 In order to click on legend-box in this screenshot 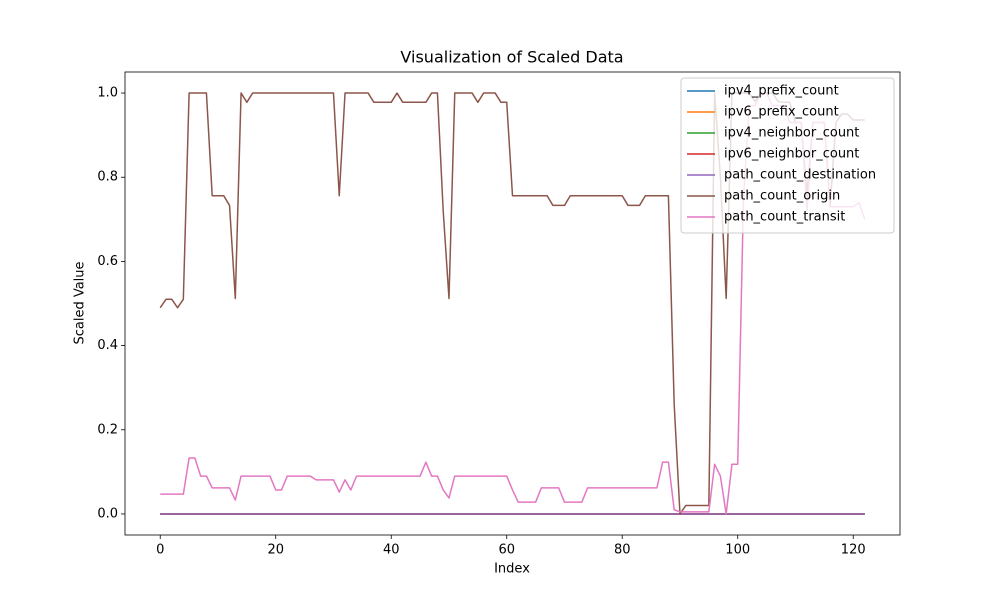, I will do `click(787, 155)`.